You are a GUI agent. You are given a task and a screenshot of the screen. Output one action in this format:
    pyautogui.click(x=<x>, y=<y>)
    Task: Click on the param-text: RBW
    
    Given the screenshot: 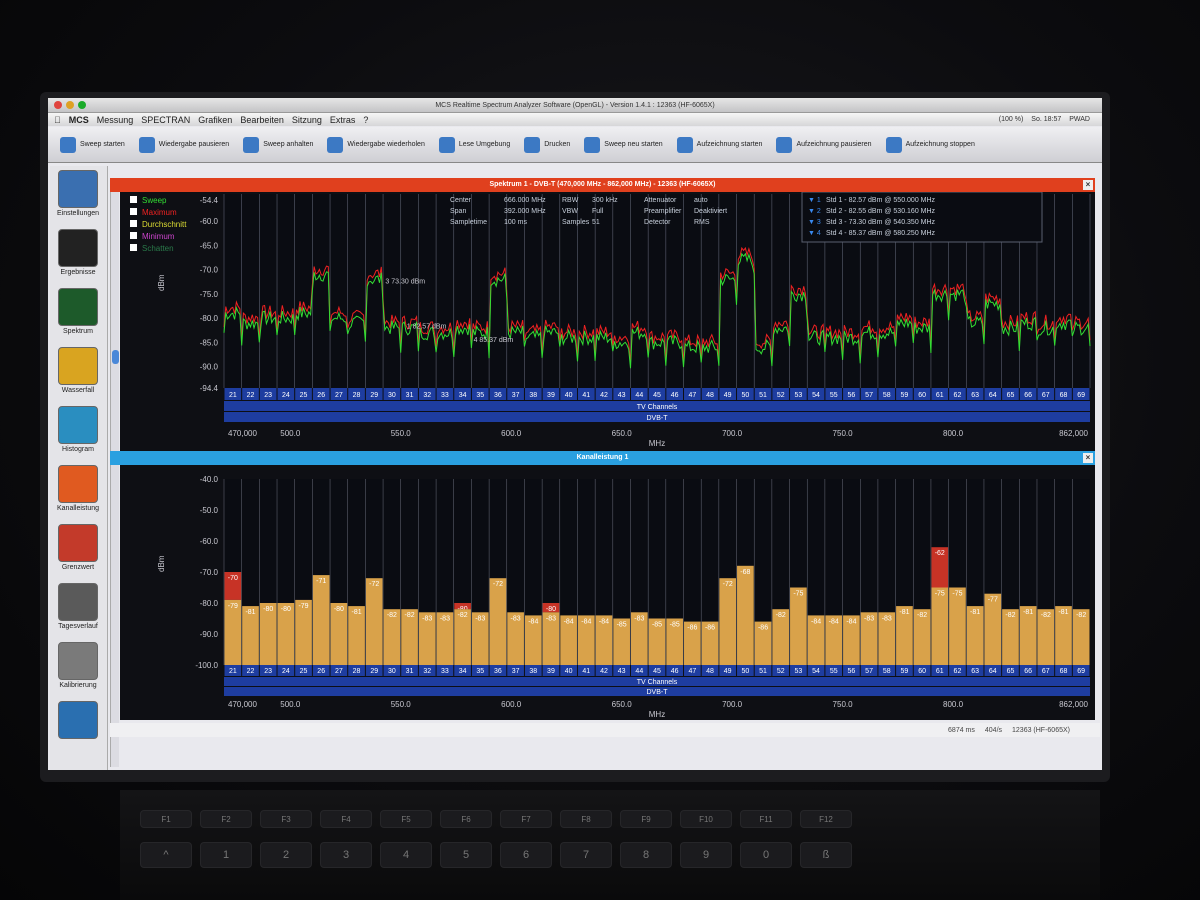 What is the action you would take?
    pyautogui.click(x=570, y=200)
    